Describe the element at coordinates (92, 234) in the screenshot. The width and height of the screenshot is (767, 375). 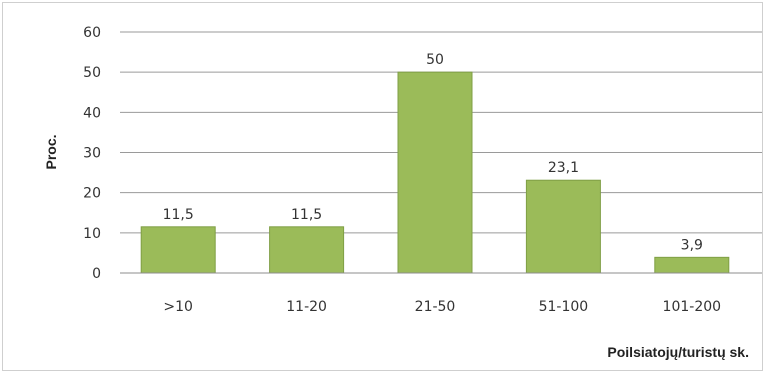
I see `y-tick-label: 10` at that location.